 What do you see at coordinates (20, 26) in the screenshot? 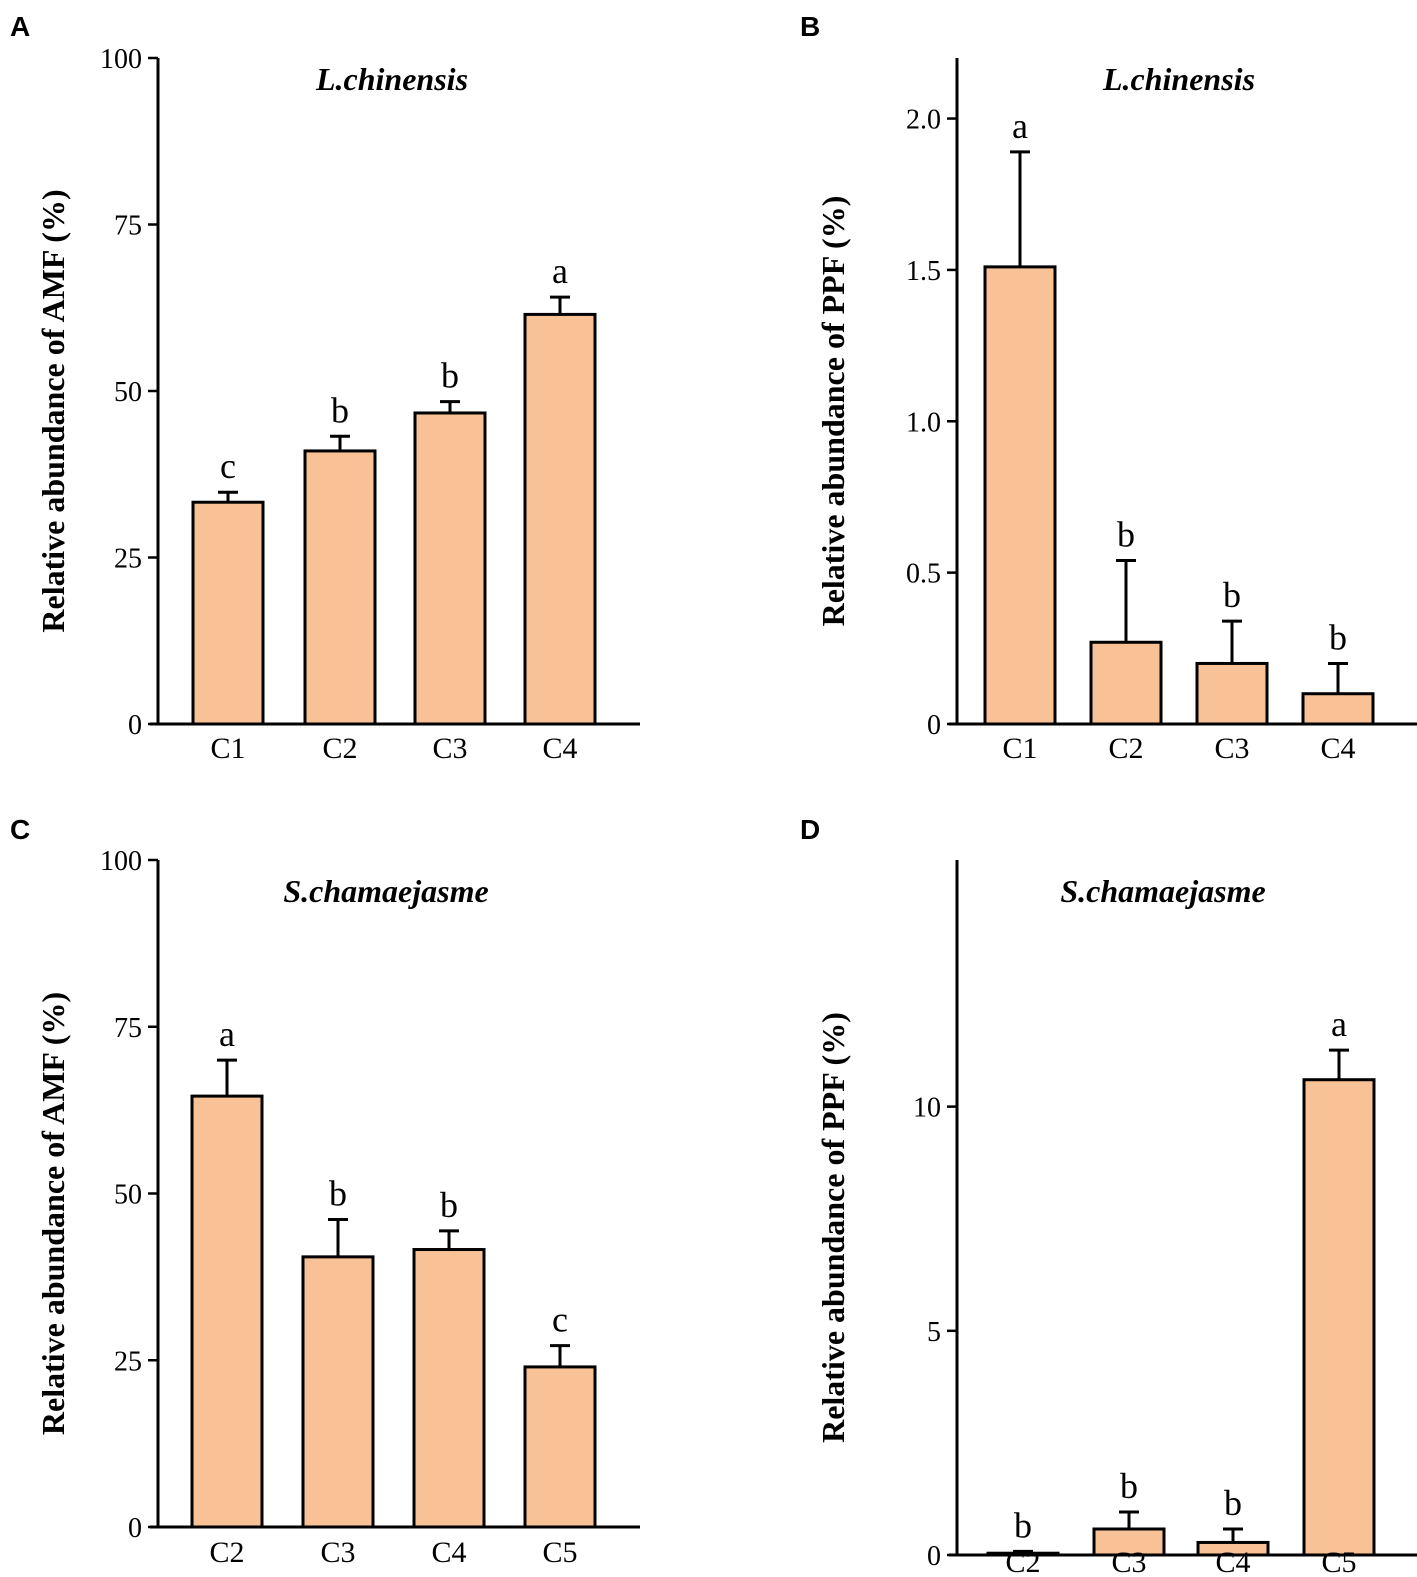
I see `panel-letter: A` at bounding box center [20, 26].